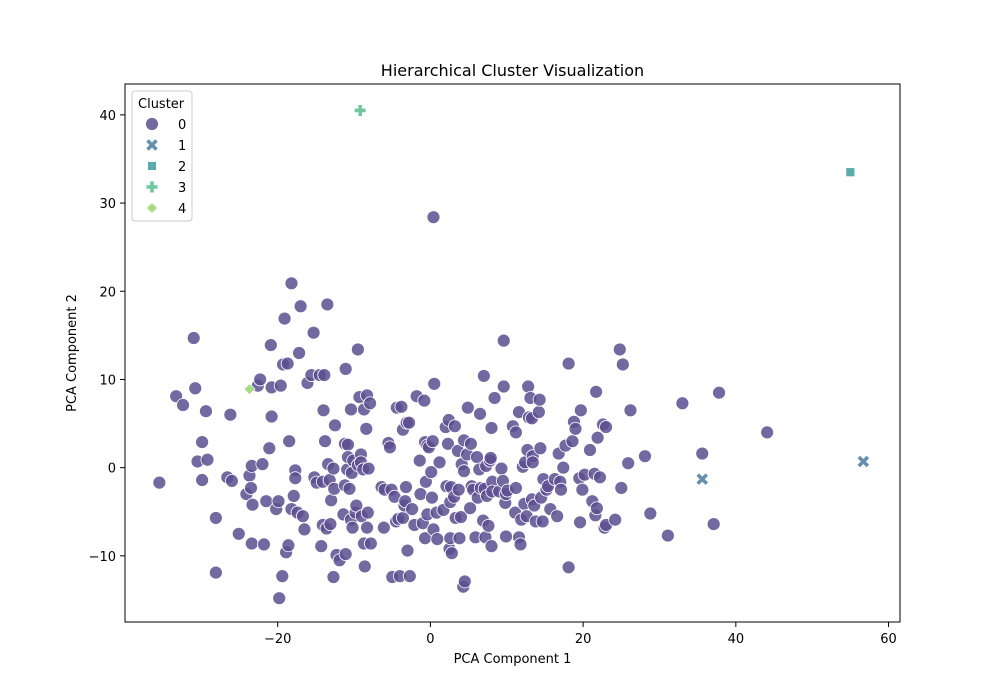  What do you see at coordinates (107, 292) in the screenshot?
I see `y-tick-label: 20` at bounding box center [107, 292].